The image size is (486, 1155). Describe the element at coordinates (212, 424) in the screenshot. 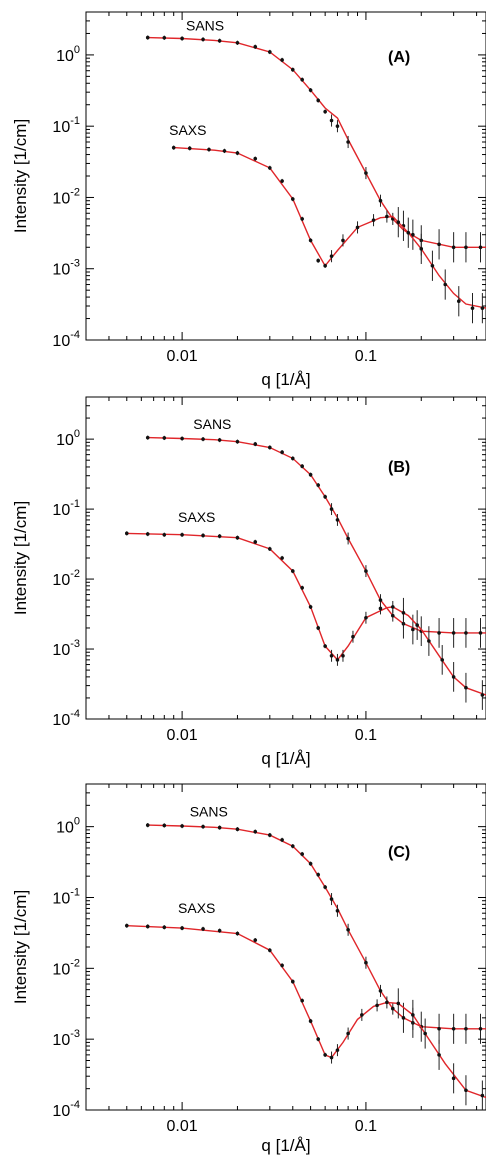

I see `series-label-sans: SANS` at that location.